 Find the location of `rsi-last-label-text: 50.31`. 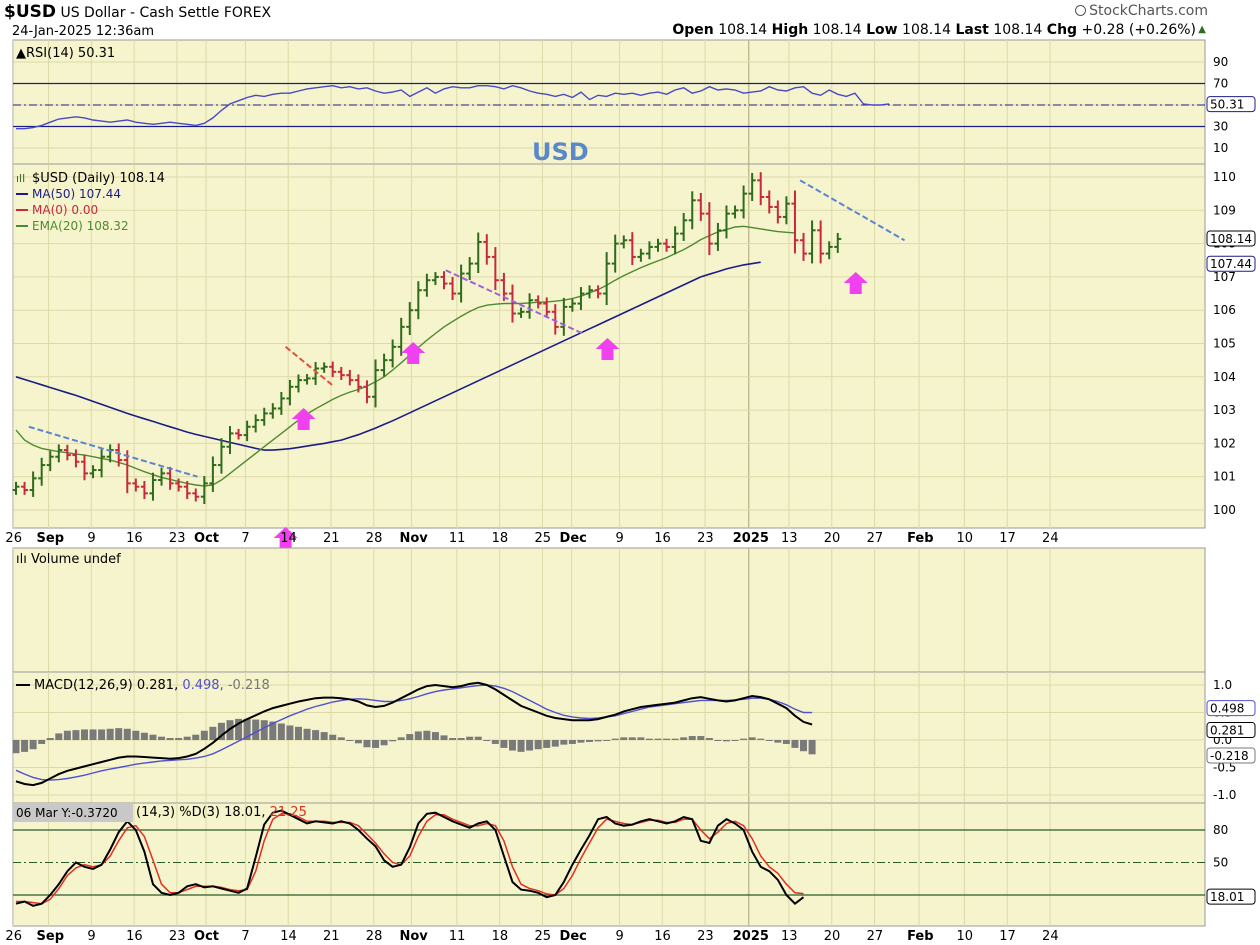

rsi-last-label-text: 50.31 is located at coordinates (1227, 105).